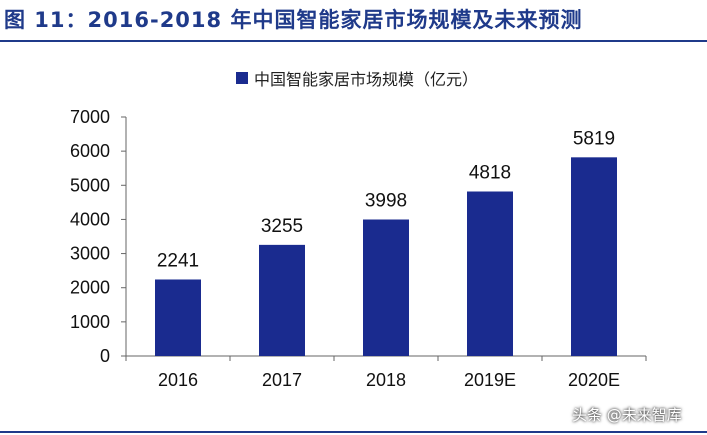 This screenshot has height=435, width=707. What do you see at coordinates (490, 172) in the screenshot?
I see `data-label: 4818` at bounding box center [490, 172].